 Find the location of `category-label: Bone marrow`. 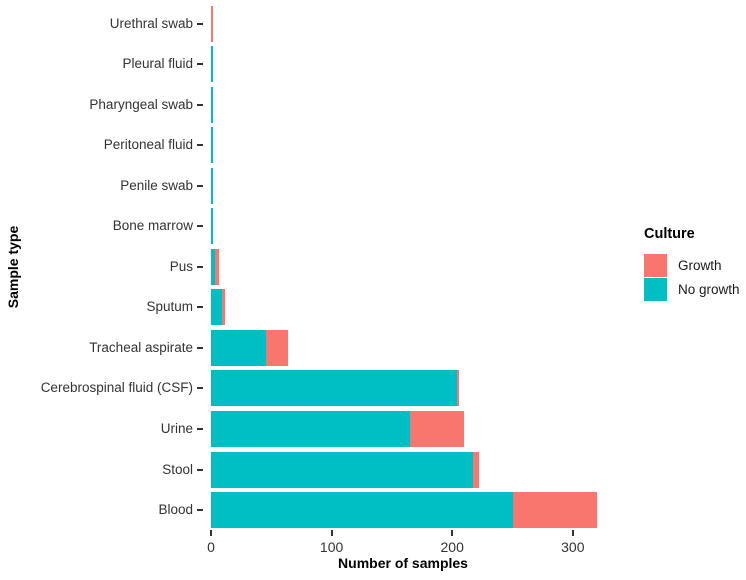

category-label: Bone marrow is located at coordinates (152, 226).